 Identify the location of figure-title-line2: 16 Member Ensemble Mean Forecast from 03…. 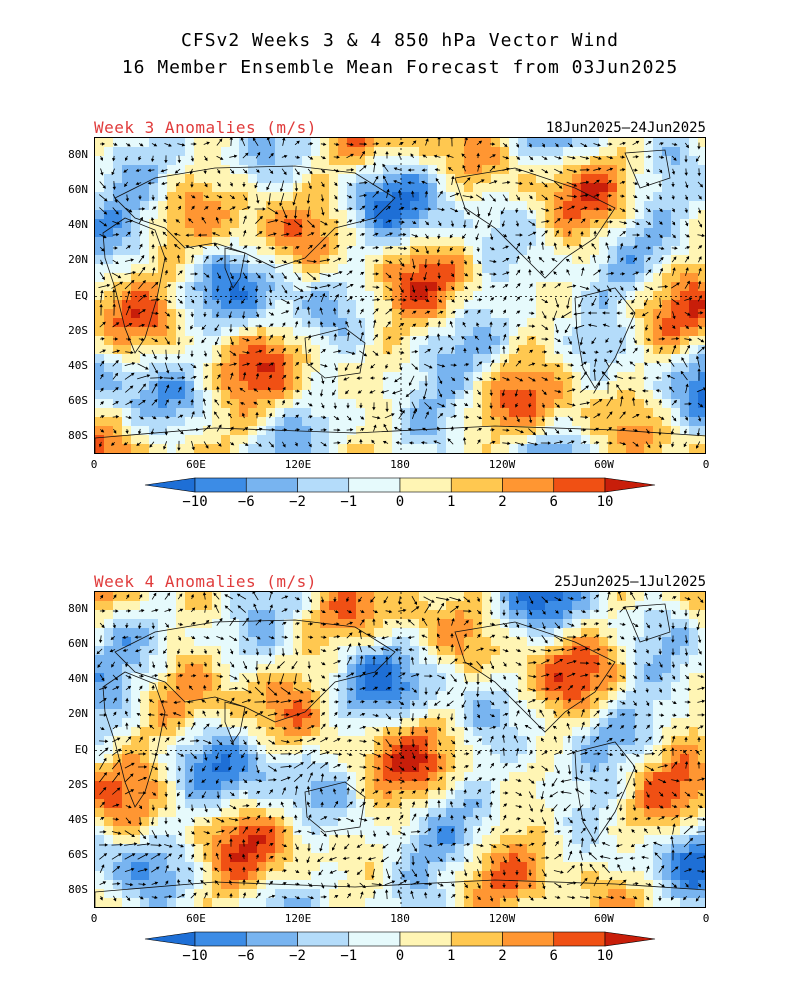
(400, 67).